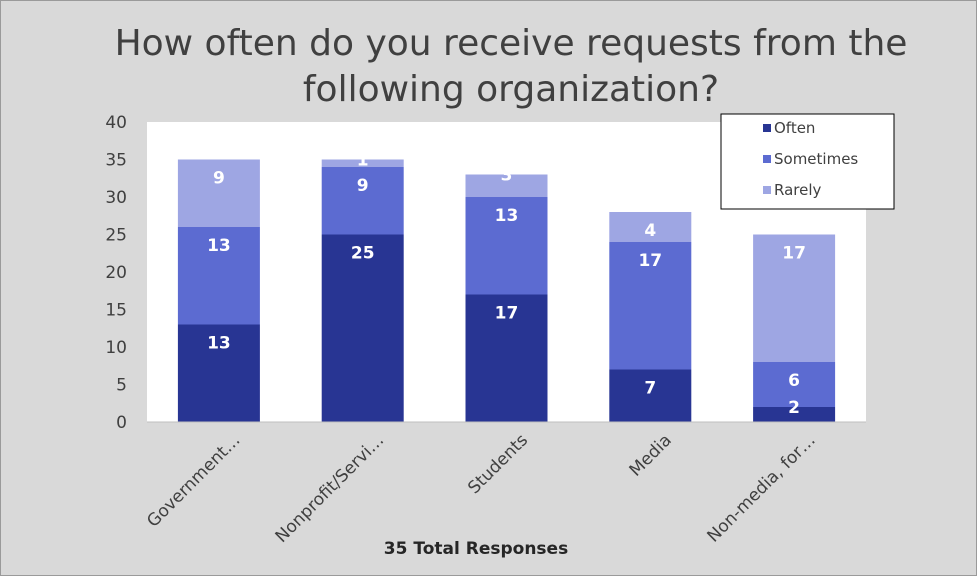 The height and width of the screenshot is (576, 977). I want to click on y-tick-label: 30, so click(116, 198).